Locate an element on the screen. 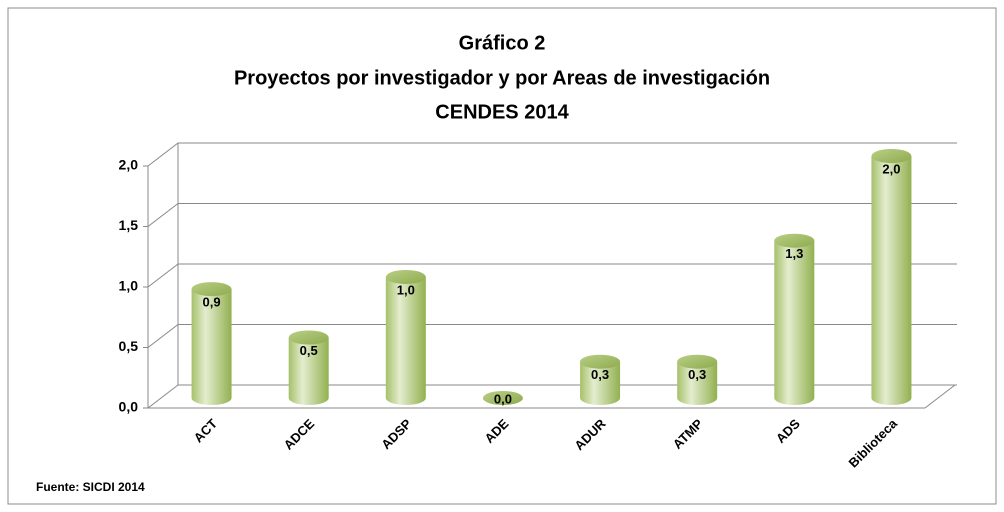 This screenshot has width=1004, height=512. value-label: 0,0 is located at coordinates (503, 398).